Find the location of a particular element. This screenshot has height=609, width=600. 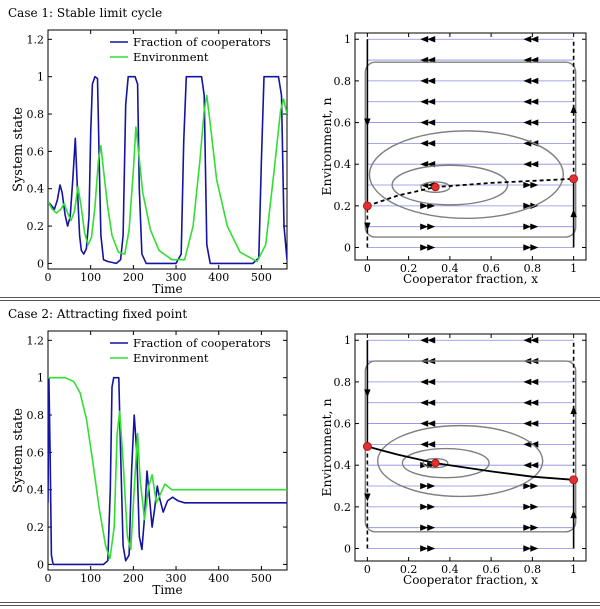

case-1-phase-ylabel: Environment, n is located at coordinates (326, 146).